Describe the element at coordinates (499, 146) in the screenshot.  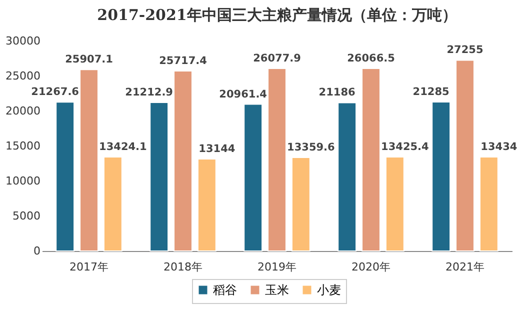
I see `data-label: 13434` at that location.